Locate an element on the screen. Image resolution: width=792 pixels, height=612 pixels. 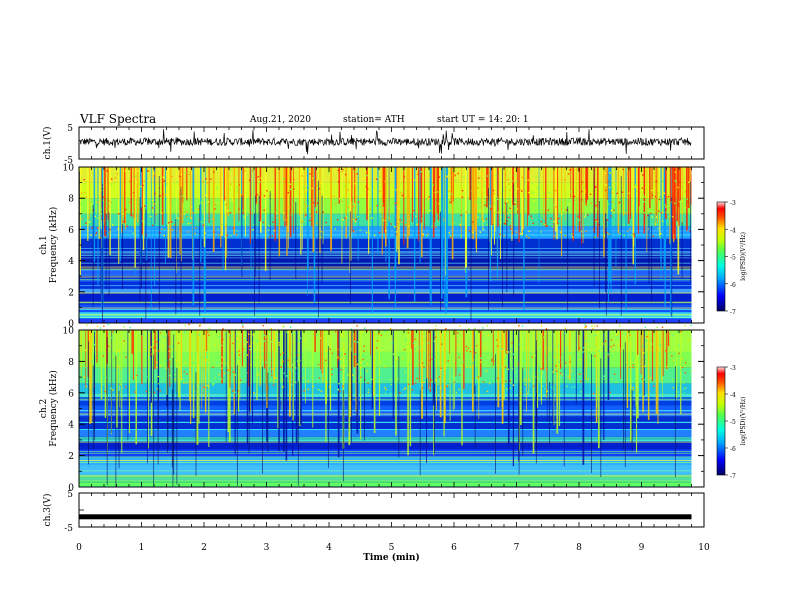
ch3-ylabel-line: ch.3(V) is located at coordinates (47, 510).